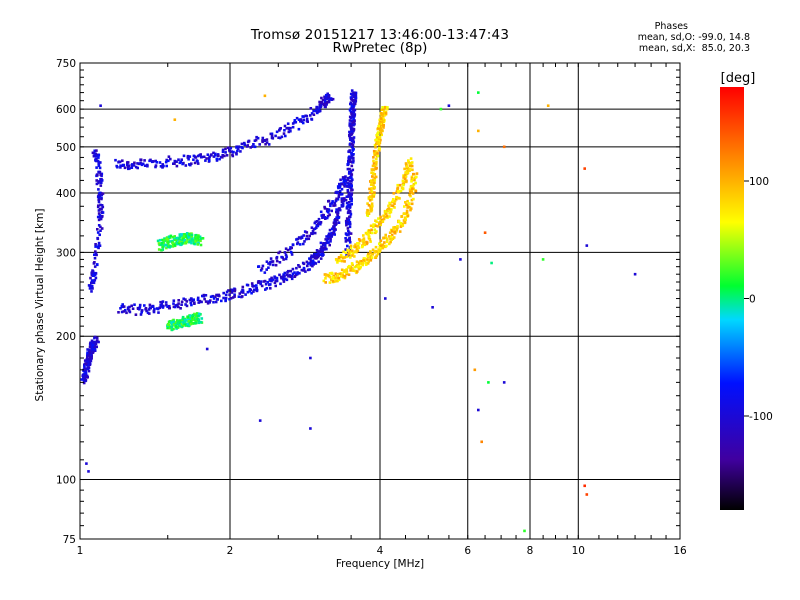  What do you see at coordinates (671, 26) in the screenshot?
I see `stats-heading: Phases` at bounding box center [671, 26].